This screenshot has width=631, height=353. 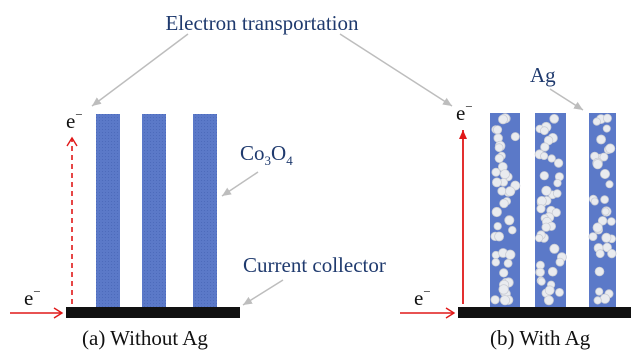 I want to click on current-collector-label: Current collector, so click(x=314, y=265).